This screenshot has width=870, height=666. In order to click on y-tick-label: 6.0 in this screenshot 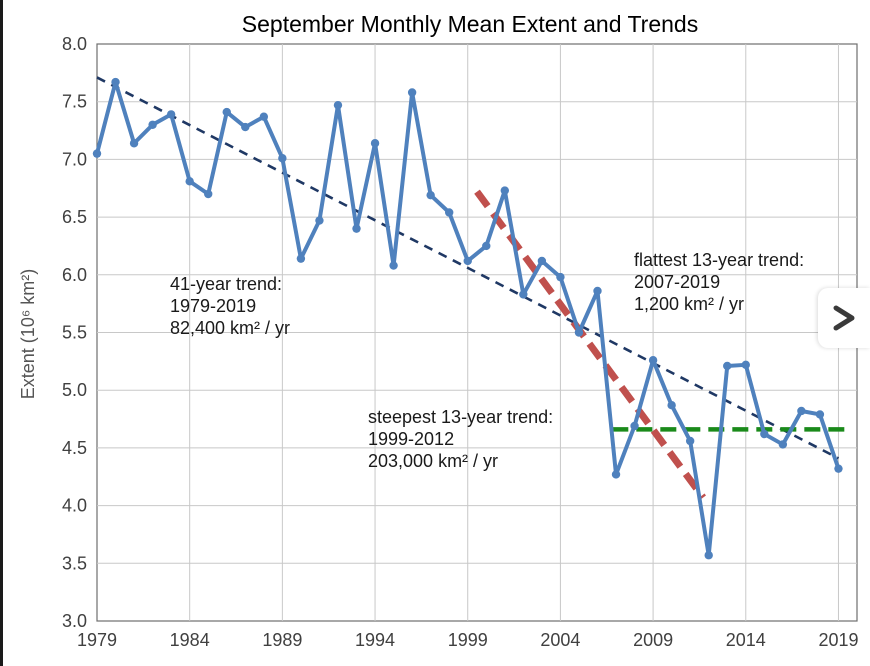, I will do `click(74, 275)`.